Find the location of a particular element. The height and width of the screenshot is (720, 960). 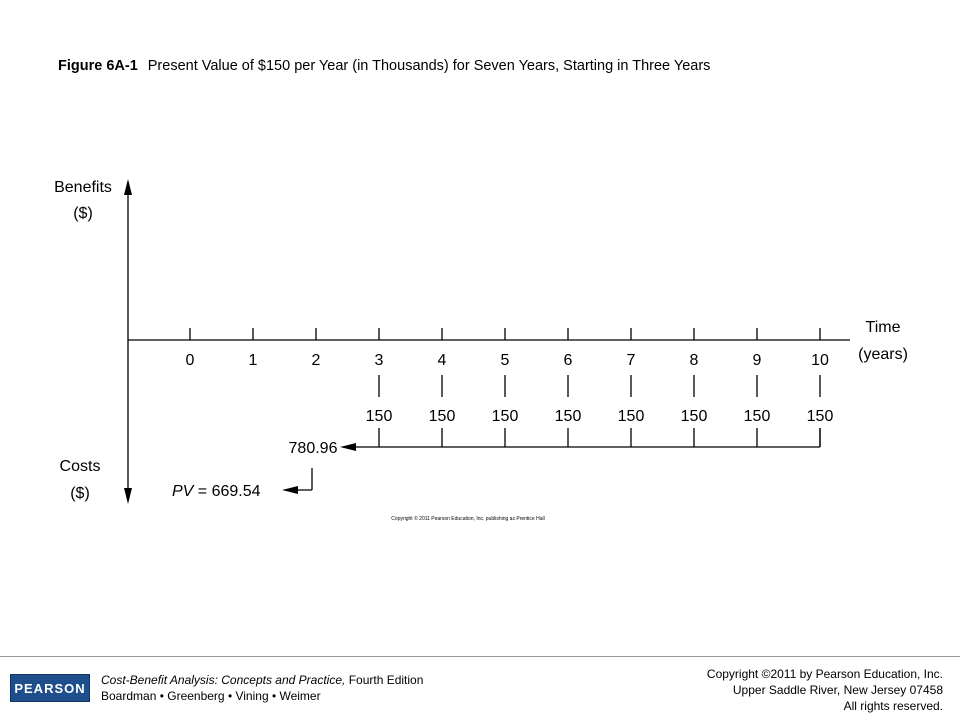

book-authors: Boardman • Greenberg • Vining • Weimer is located at coordinates (211, 696).